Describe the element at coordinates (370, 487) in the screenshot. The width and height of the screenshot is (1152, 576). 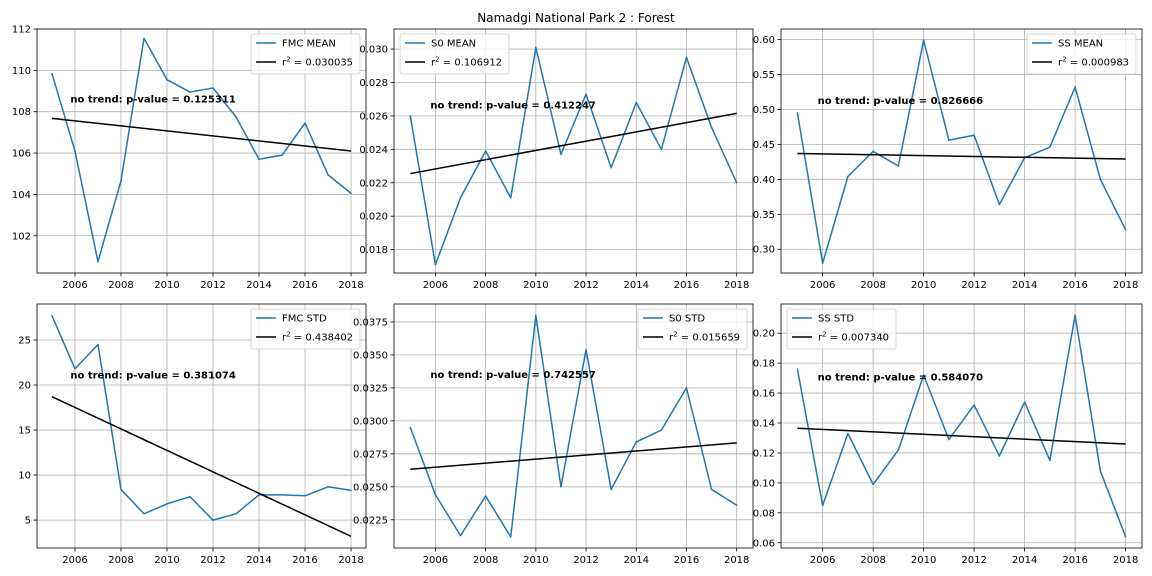
I see `y-tick-label: 0.0250` at that location.